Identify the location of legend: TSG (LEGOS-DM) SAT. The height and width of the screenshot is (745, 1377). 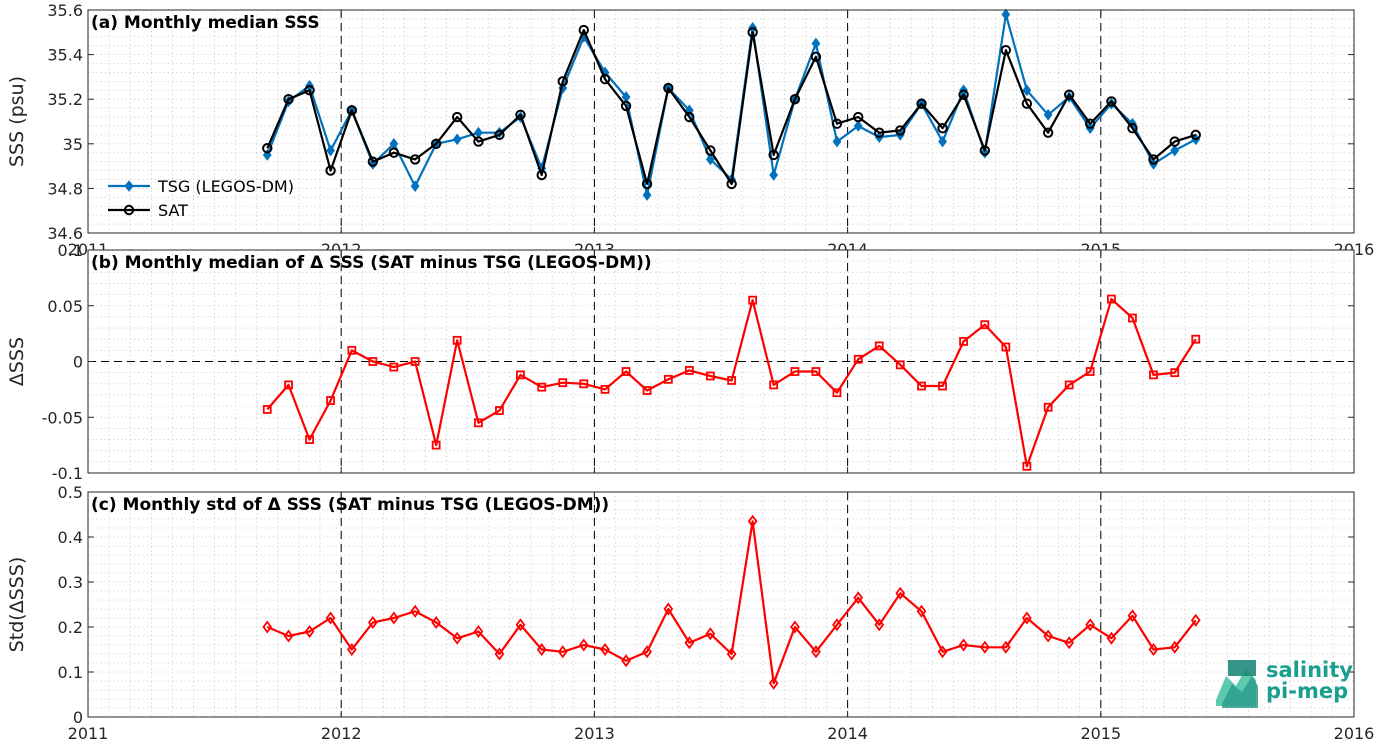
(201, 198).